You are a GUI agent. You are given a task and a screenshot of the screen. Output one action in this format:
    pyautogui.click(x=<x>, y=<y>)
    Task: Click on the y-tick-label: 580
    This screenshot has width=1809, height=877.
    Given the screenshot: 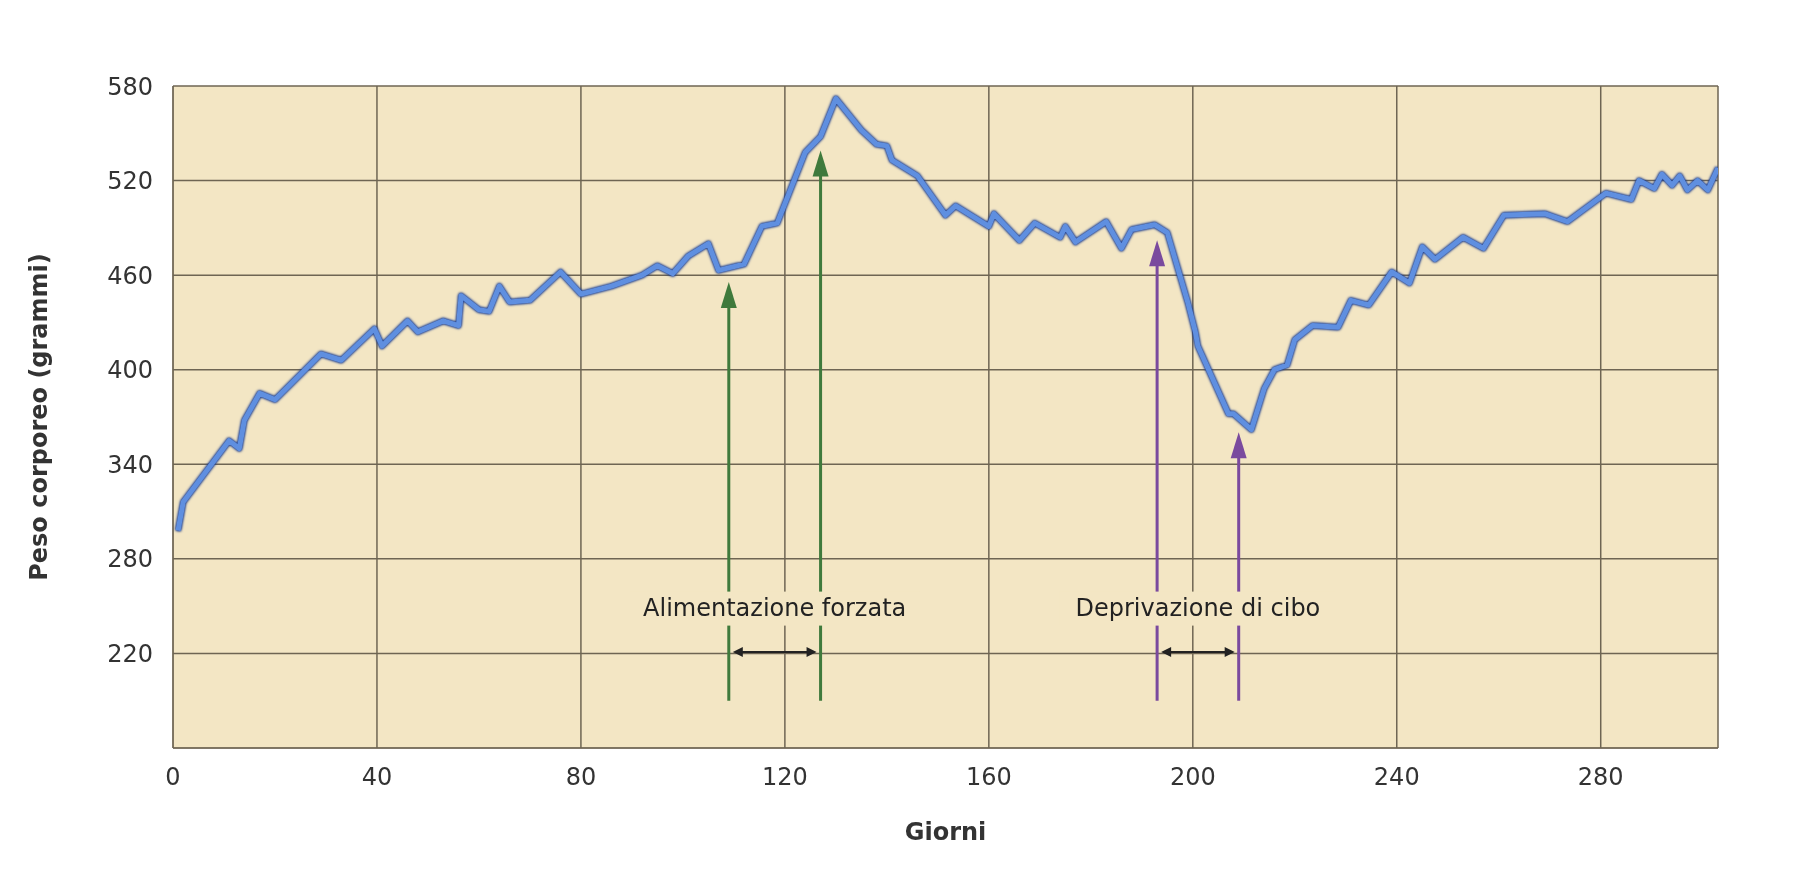 What is the action you would take?
    pyautogui.click(x=130, y=86)
    